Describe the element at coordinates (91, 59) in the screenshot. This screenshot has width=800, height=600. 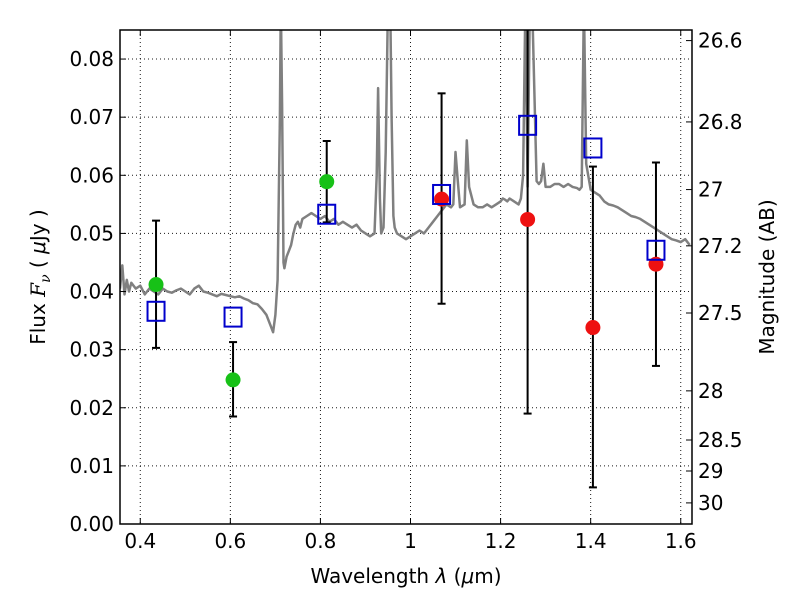
I see `y-tick-label: 0.08` at that location.